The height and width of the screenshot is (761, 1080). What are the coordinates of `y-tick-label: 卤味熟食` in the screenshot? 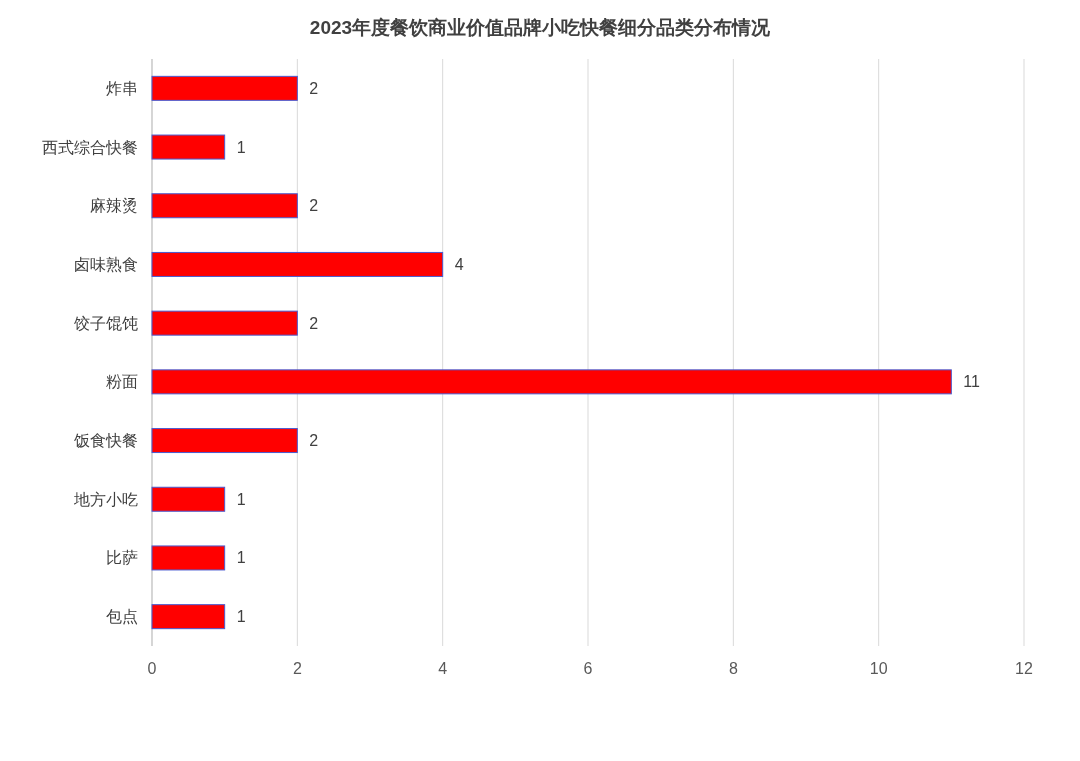 It's located at (106, 264).